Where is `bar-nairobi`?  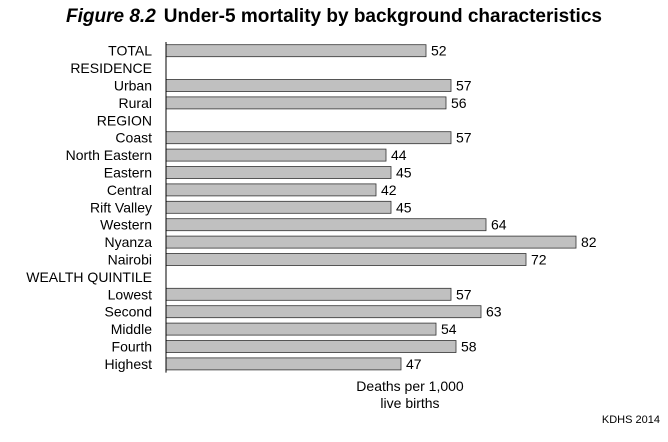
bar-nairobi is located at coordinates (346, 259).